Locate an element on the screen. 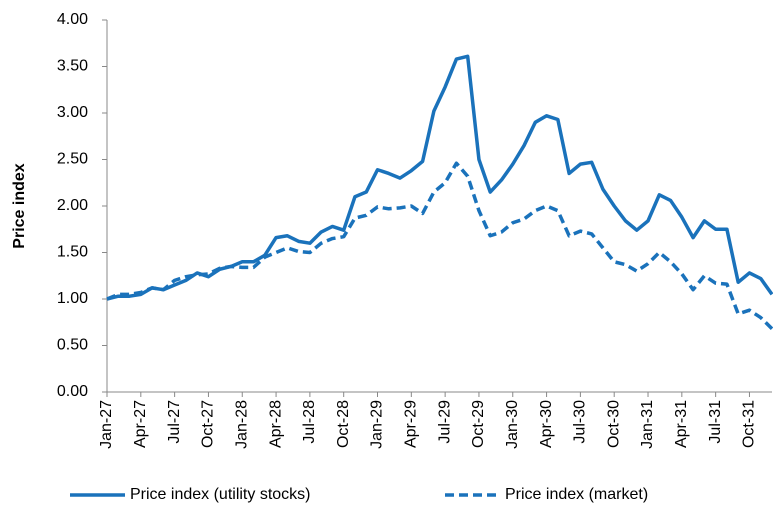 The height and width of the screenshot is (512, 773). legend-label: Price index (market) is located at coordinates (576, 494).